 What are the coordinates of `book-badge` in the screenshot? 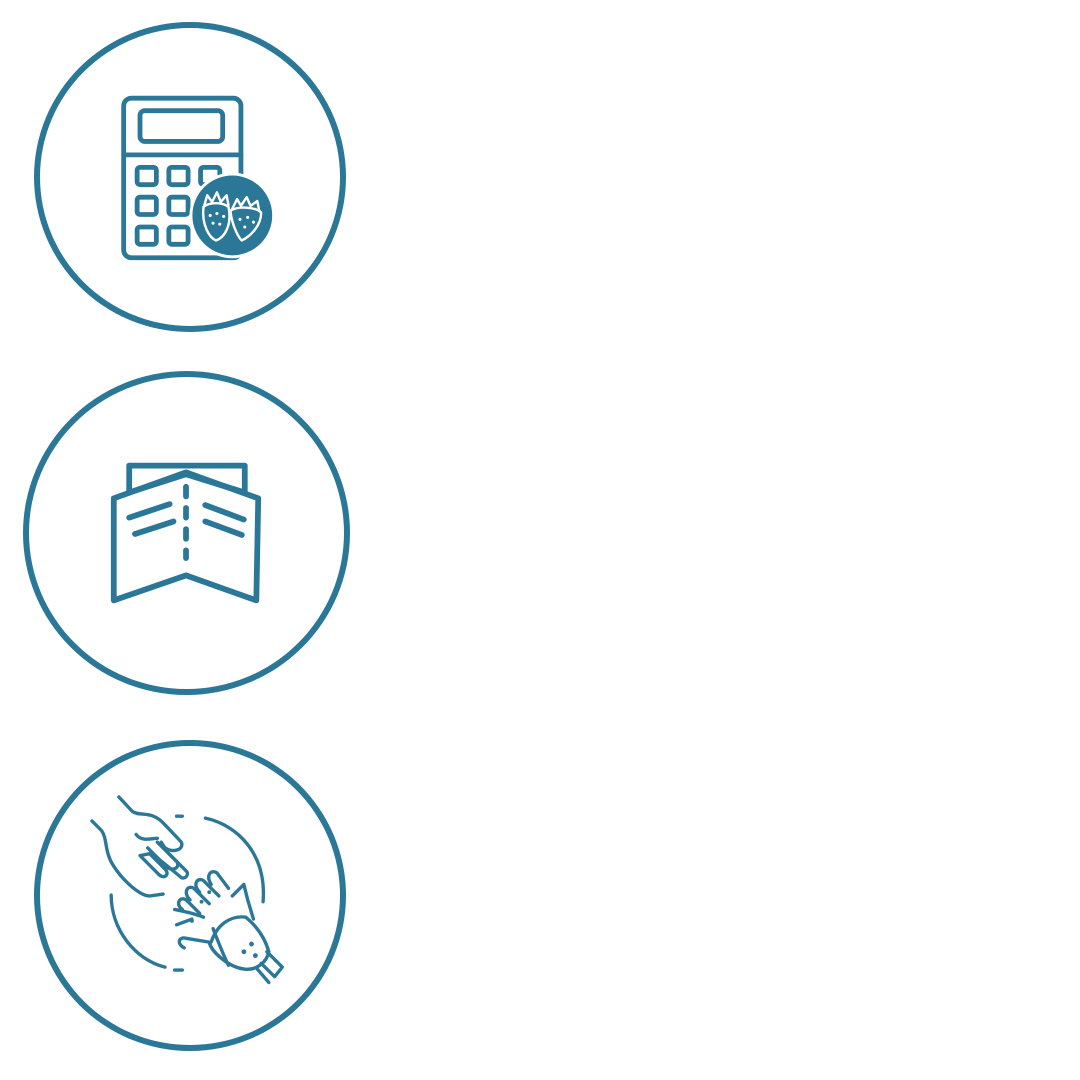 It's located at (186, 533).